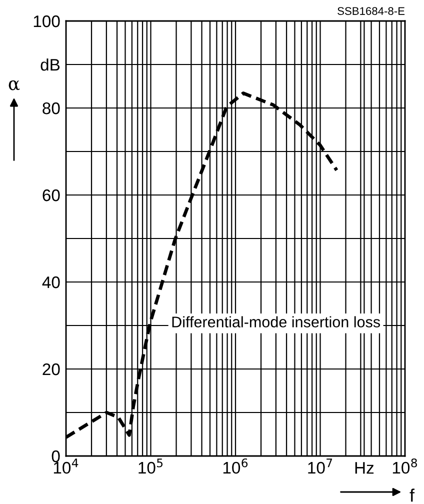 The height and width of the screenshot is (504, 424). I want to click on x-axis-title: f, so click(412, 495).